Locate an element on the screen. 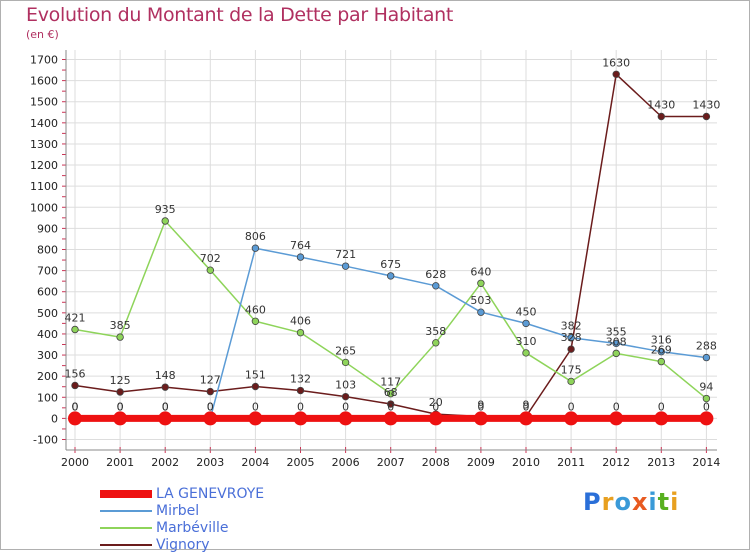 This screenshot has height=553, width=750. x-tick-label: 2004 is located at coordinates (255, 462).